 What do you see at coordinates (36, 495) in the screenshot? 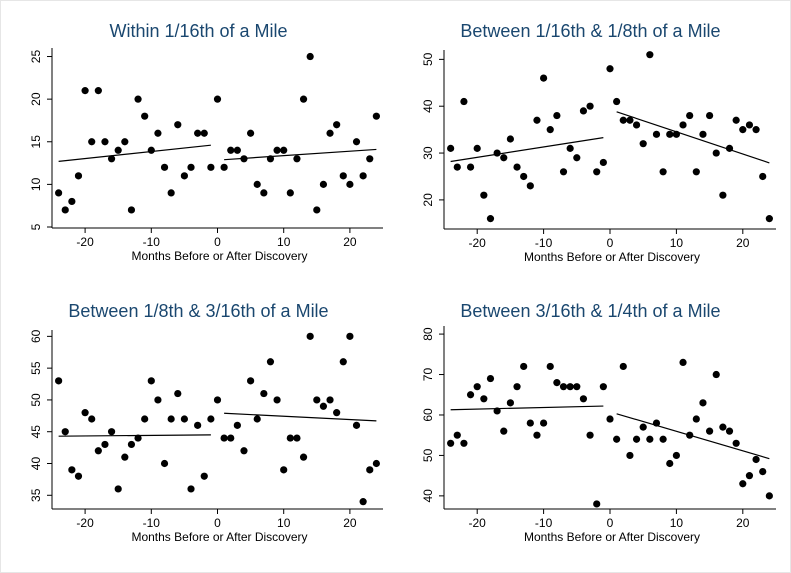
I see `y-tick-label: 35` at bounding box center [36, 495].